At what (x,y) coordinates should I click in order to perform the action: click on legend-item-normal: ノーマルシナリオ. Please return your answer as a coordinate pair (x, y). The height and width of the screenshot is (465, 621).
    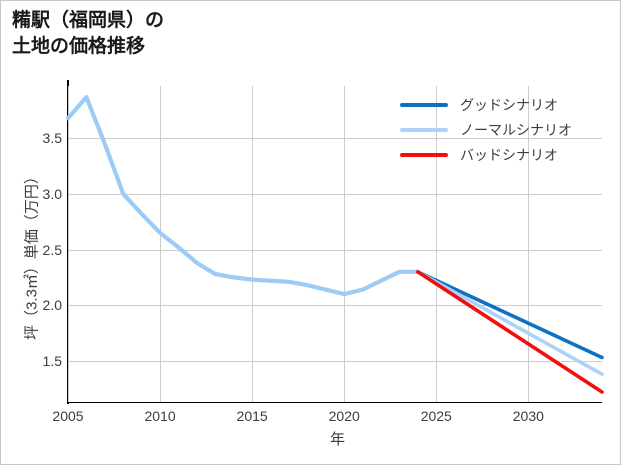
    Looking at the image, I should click on (507, 129).